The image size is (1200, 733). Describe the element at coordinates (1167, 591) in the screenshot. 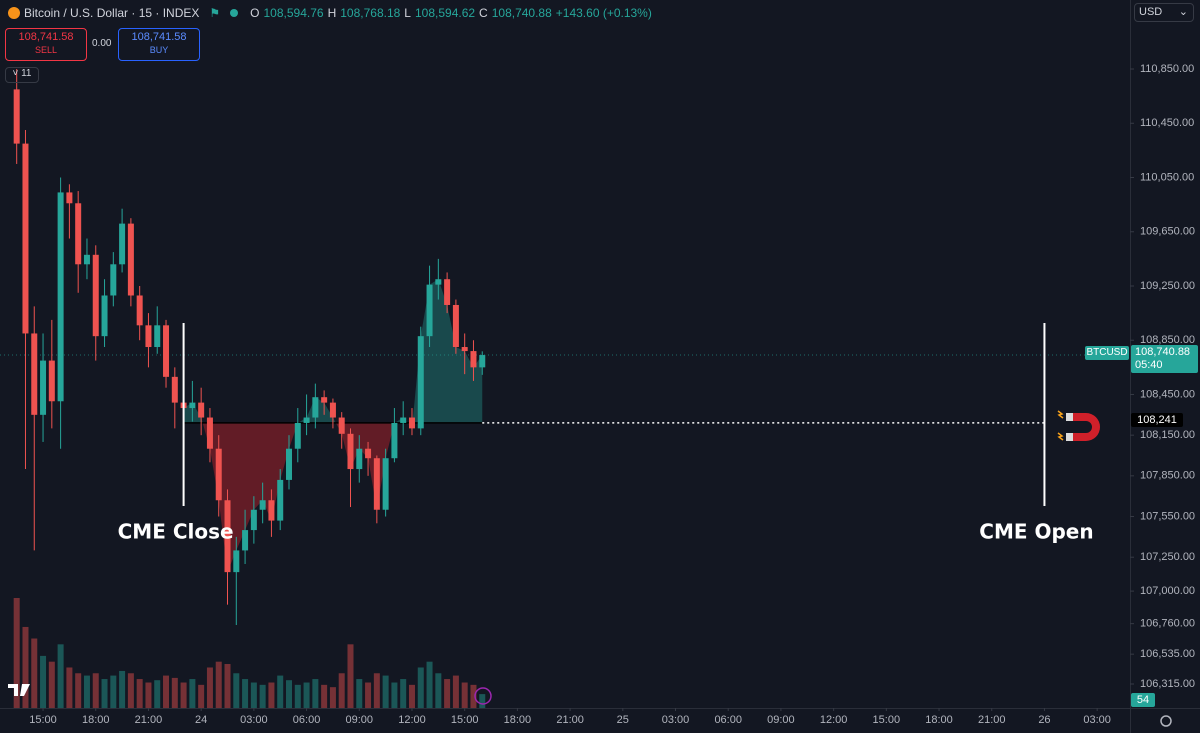

I see `y-tick-label: 107,000.00` at that location.